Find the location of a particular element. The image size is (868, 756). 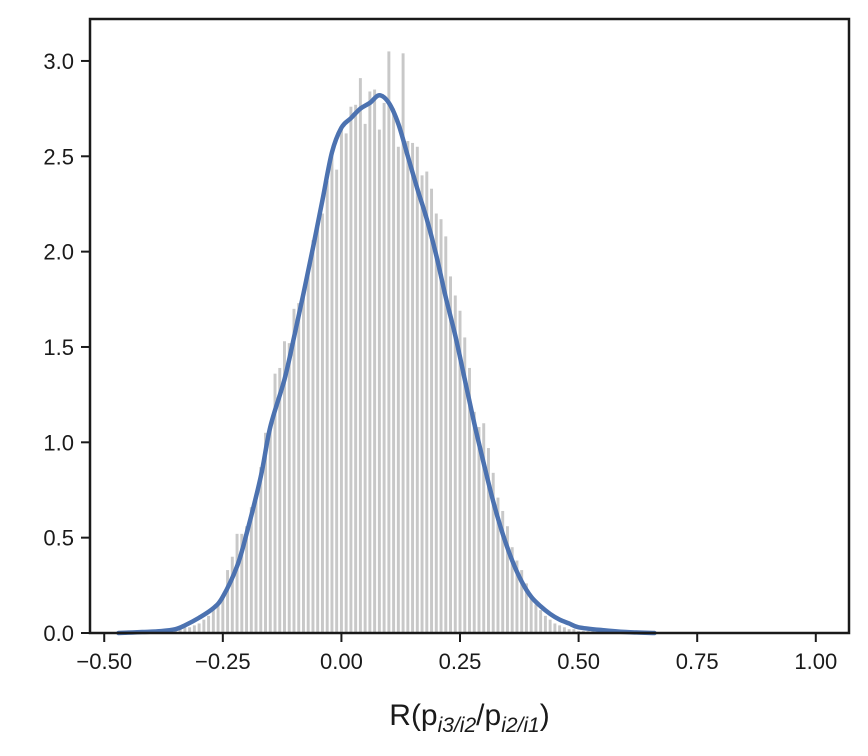

x-axis-label: R(pi3/i2/pi2/i1) is located at coordinates (469, 718).